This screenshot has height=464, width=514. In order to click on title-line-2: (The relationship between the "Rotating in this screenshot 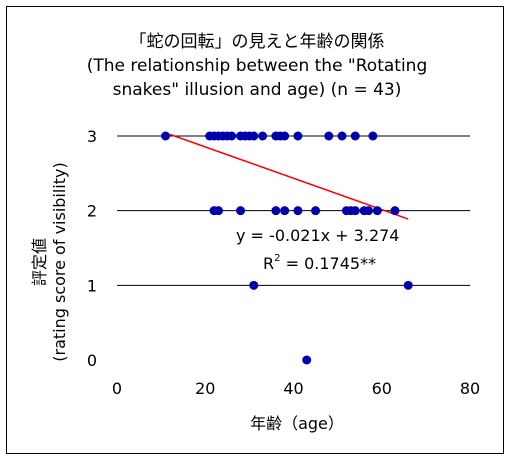, I will do `click(257, 66)`.